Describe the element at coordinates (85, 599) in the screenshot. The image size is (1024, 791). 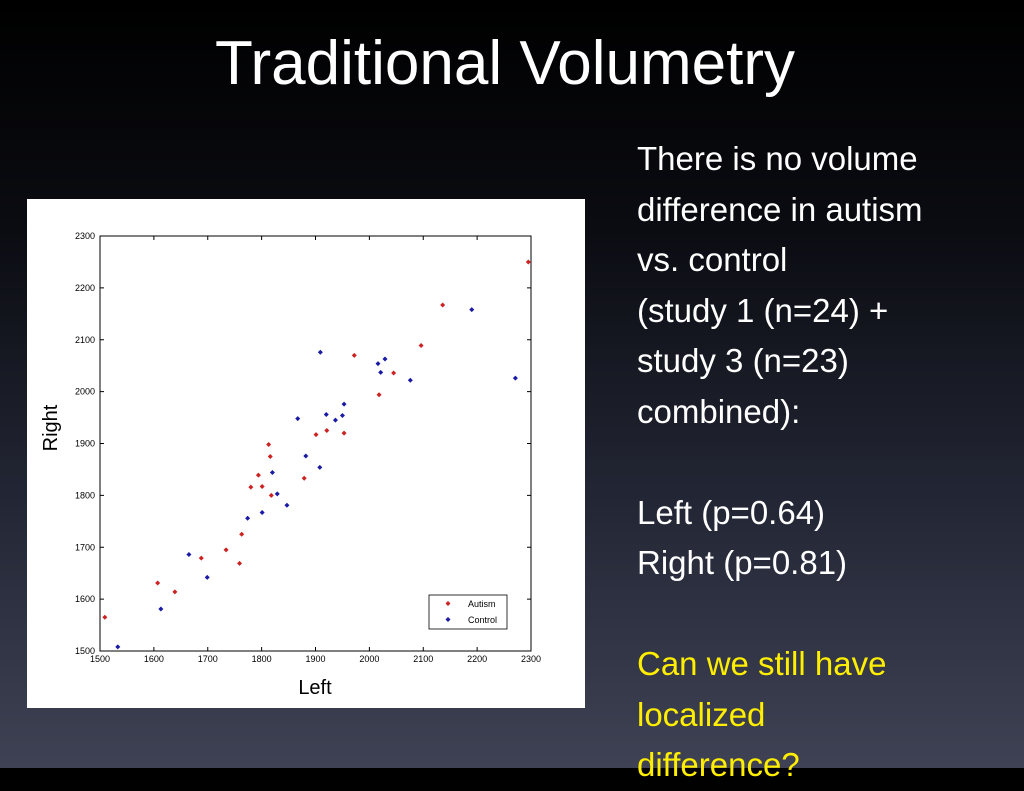
I see `y-tick-label: 1600` at that location.